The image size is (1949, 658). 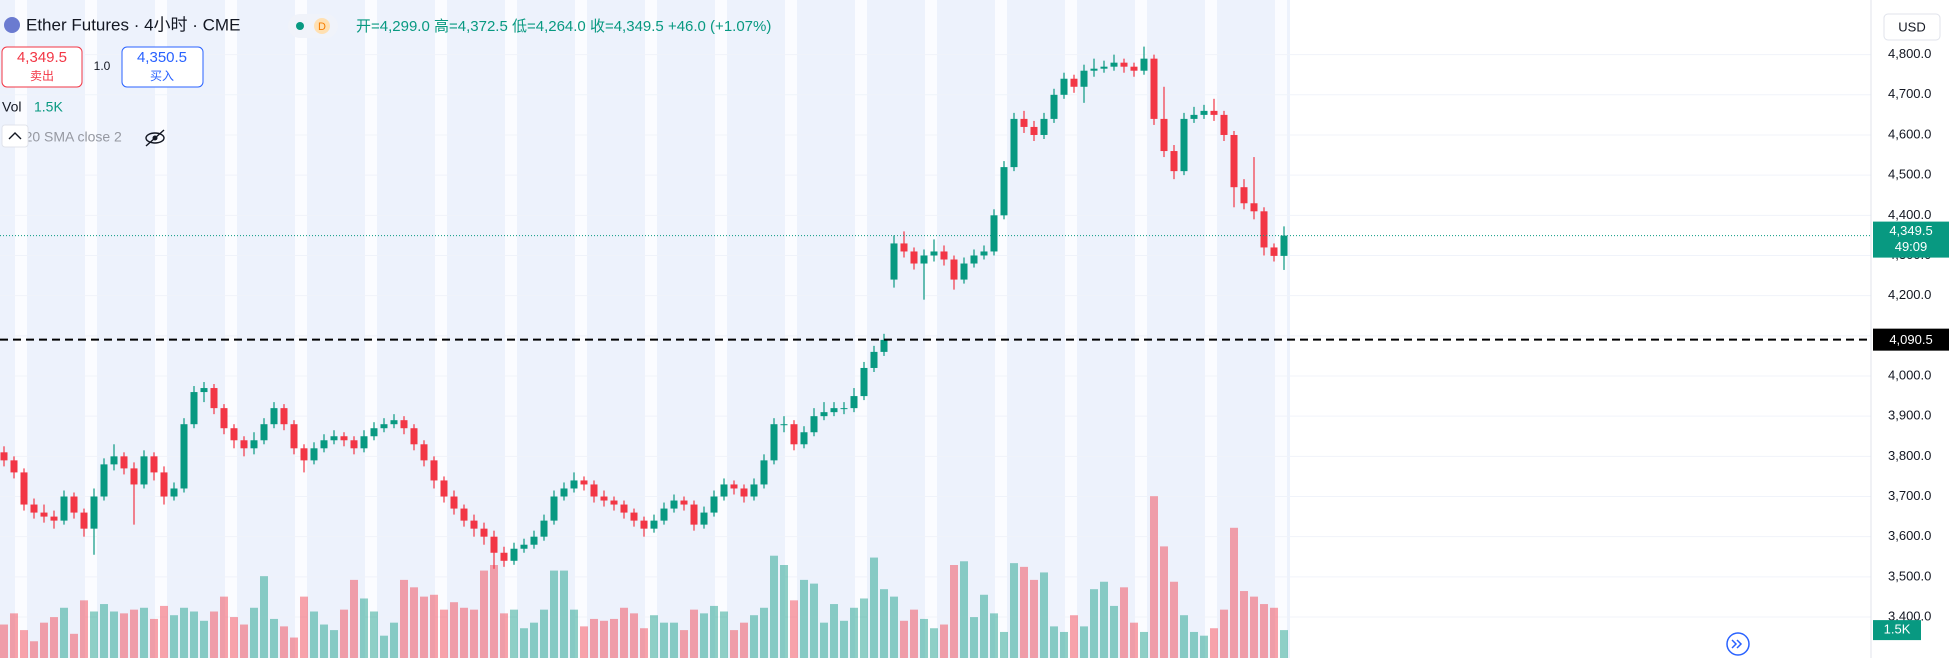 What do you see at coordinates (11, 107) in the screenshot?
I see `volume-legend-name: Vol` at bounding box center [11, 107].